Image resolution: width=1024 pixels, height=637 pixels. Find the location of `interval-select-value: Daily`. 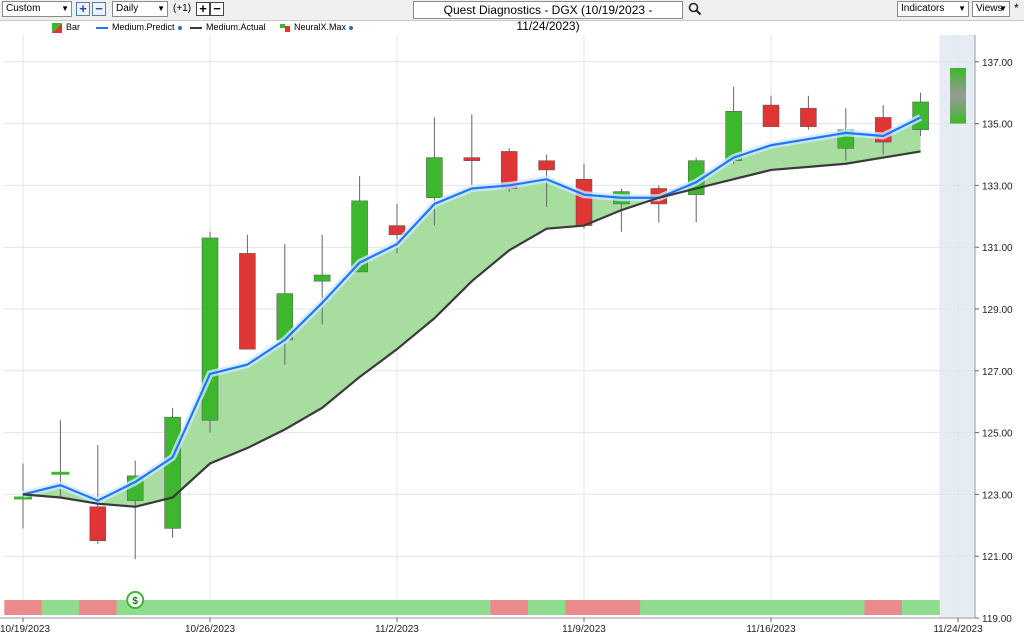

interval-select-value: Daily is located at coordinates (127, 8).